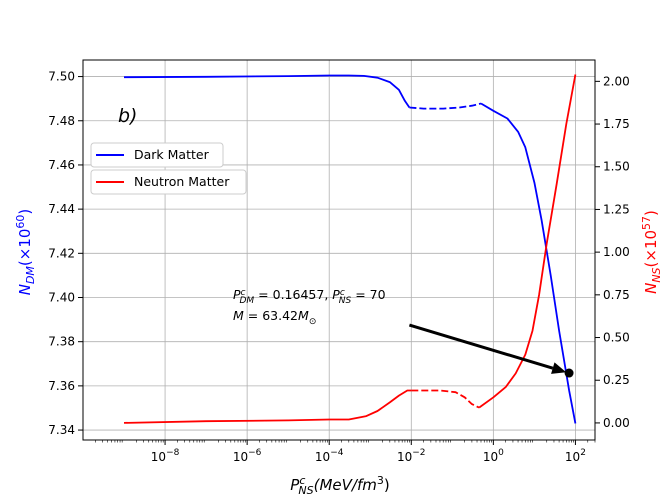  I want to click on left-y-tick-label: 7.34, so click(61, 430).